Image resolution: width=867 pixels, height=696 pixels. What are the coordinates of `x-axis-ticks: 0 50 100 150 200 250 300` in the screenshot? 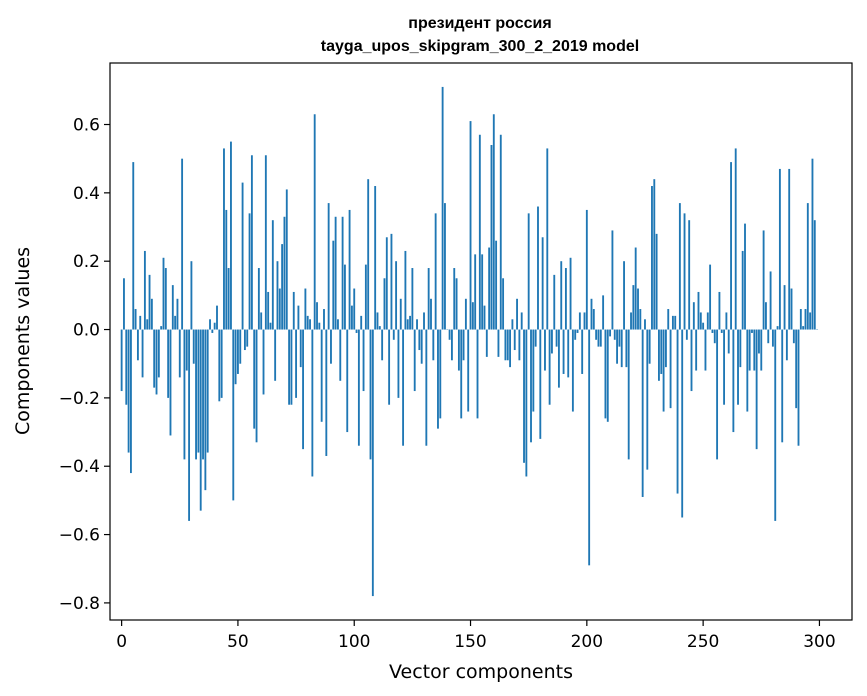 It's located at (476, 636).